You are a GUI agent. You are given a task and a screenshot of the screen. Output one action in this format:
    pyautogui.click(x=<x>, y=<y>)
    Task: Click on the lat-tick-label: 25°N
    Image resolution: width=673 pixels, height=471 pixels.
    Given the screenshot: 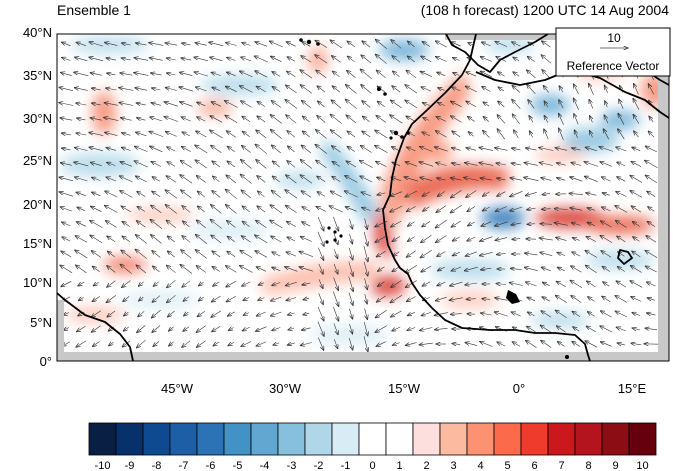 What is the action you would take?
    pyautogui.click(x=37, y=160)
    